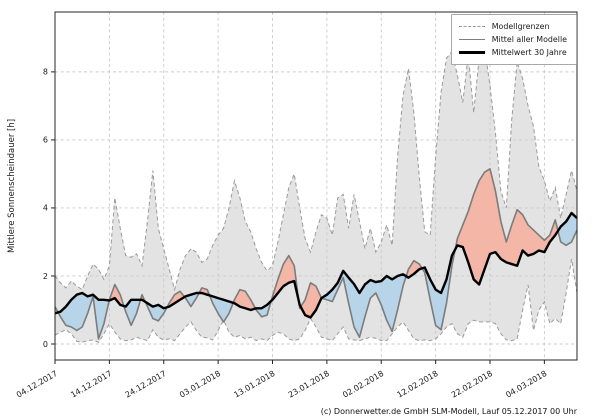 The image size is (600, 420). I want to click on x-tick-label: 12.02.2018, so click(417, 384).